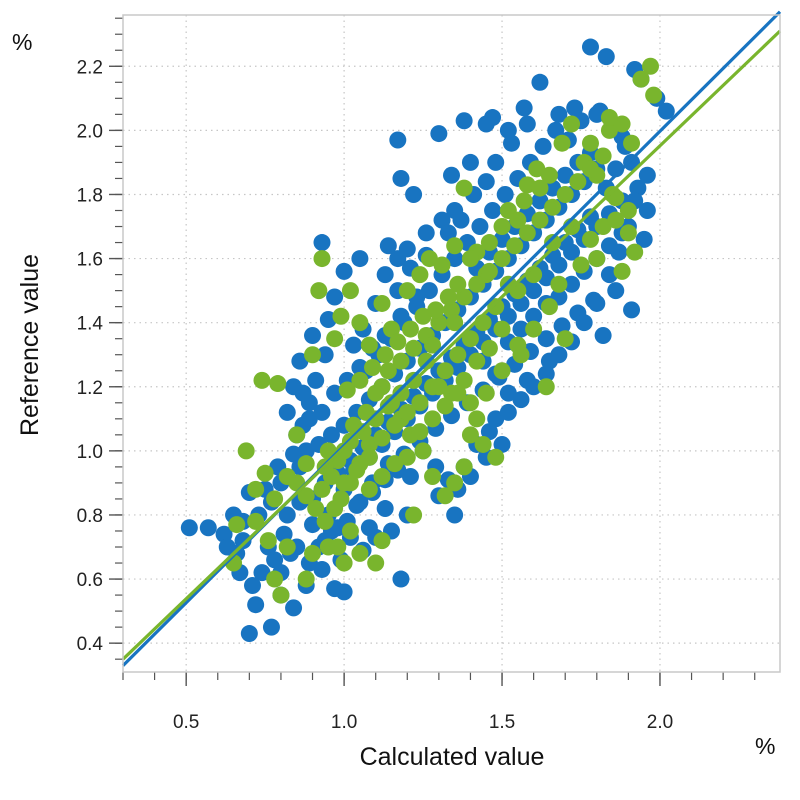  I want to click on y-tick-label: 2.2, so click(90, 67).